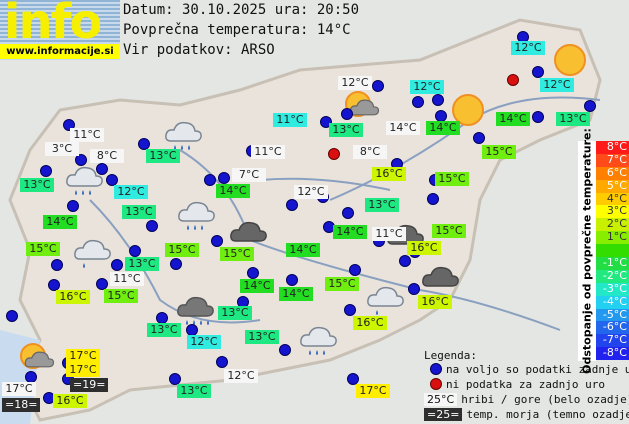 The width and height of the screenshot is (629, 424). What do you see at coordinates (21, 405) in the screenshot?
I see `station-temp-label: =18=` at bounding box center [21, 405].